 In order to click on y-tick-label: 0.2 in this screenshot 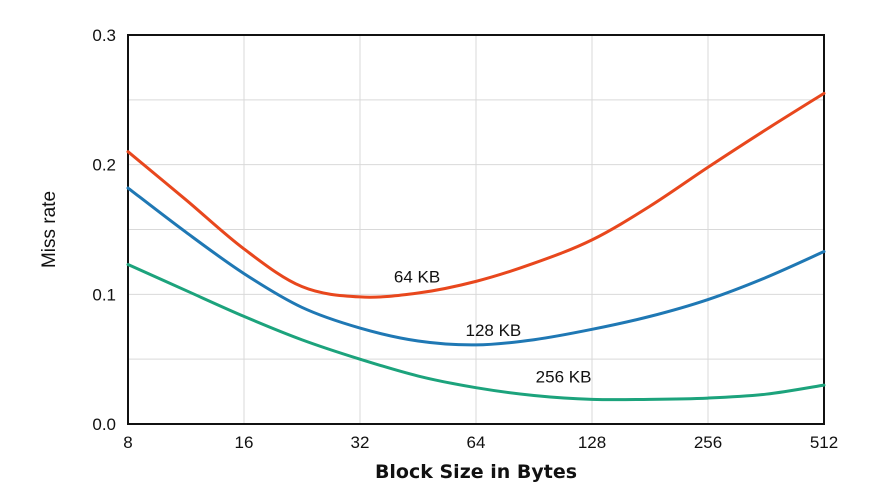, I will do `click(104, 165)`.